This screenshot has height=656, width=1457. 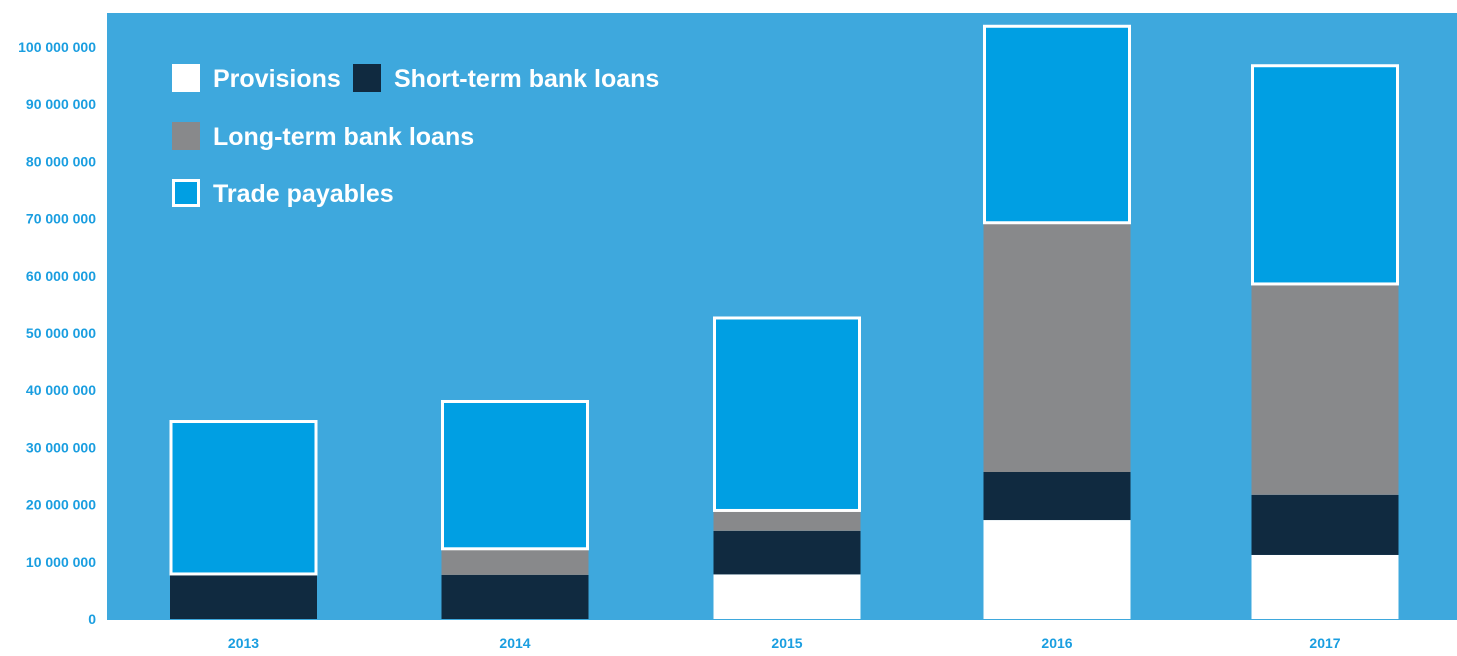 What do you see at coordinates (515, 475) in the screenshot?
I see `bar-trade-payables-2014` at bounding box center [515, 475].